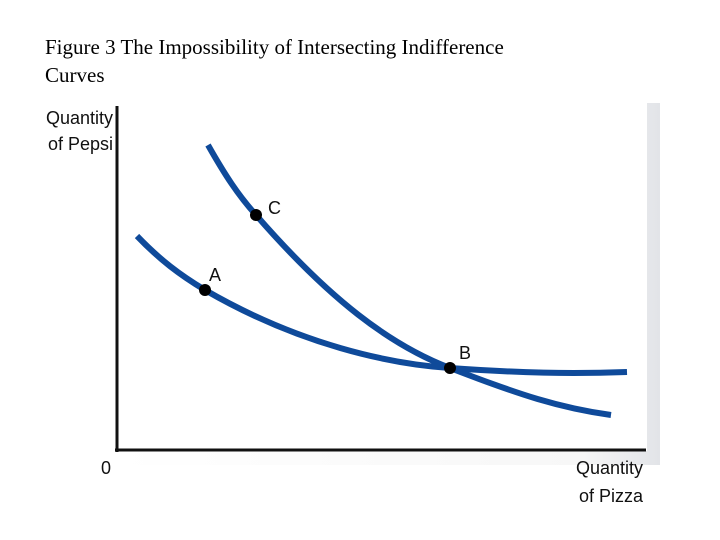 The width and height of the screenshot is (720, 540). I want to click on point-label: A, so click(215, 275).